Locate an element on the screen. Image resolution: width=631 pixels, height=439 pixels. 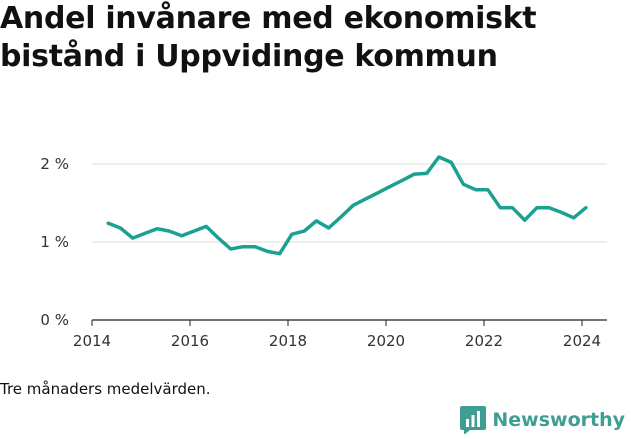
footnote: Tre månaders medelvärden. is located at coordinates (105, 389).